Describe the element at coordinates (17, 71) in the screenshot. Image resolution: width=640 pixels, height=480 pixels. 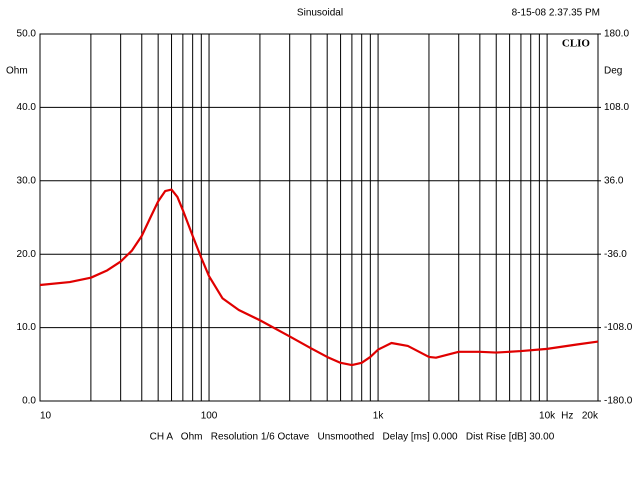
I see `y-axis-label: Ohm` at that location.